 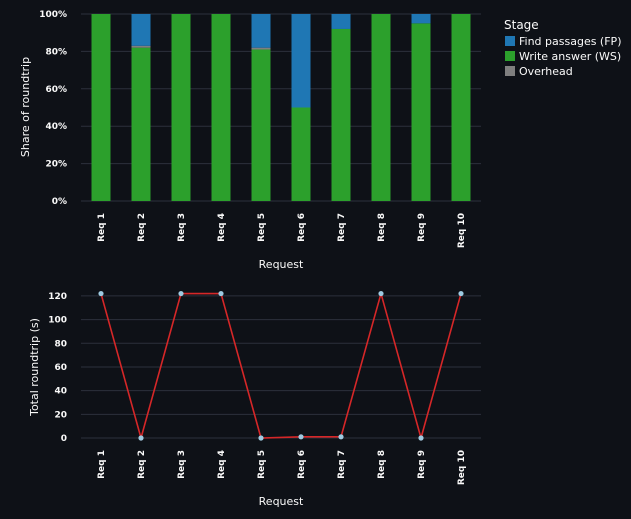 What do you see at coordinates (462, 230) in the screenshot?
I see `top-x-tick-label: Req 10` at bounding box center [462, 230].